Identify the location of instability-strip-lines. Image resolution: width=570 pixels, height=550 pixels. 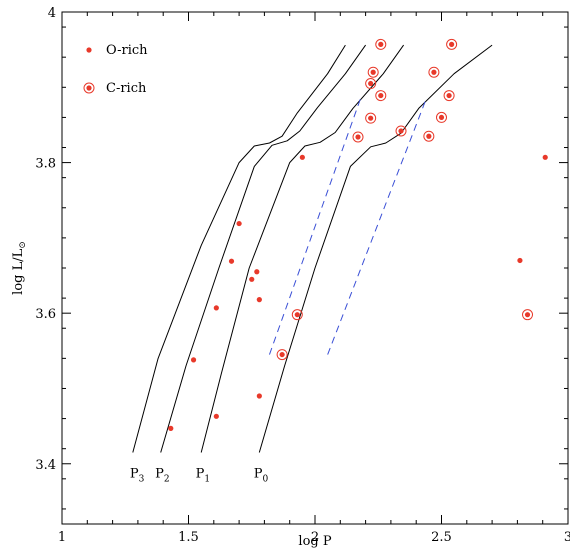
(347, 226).